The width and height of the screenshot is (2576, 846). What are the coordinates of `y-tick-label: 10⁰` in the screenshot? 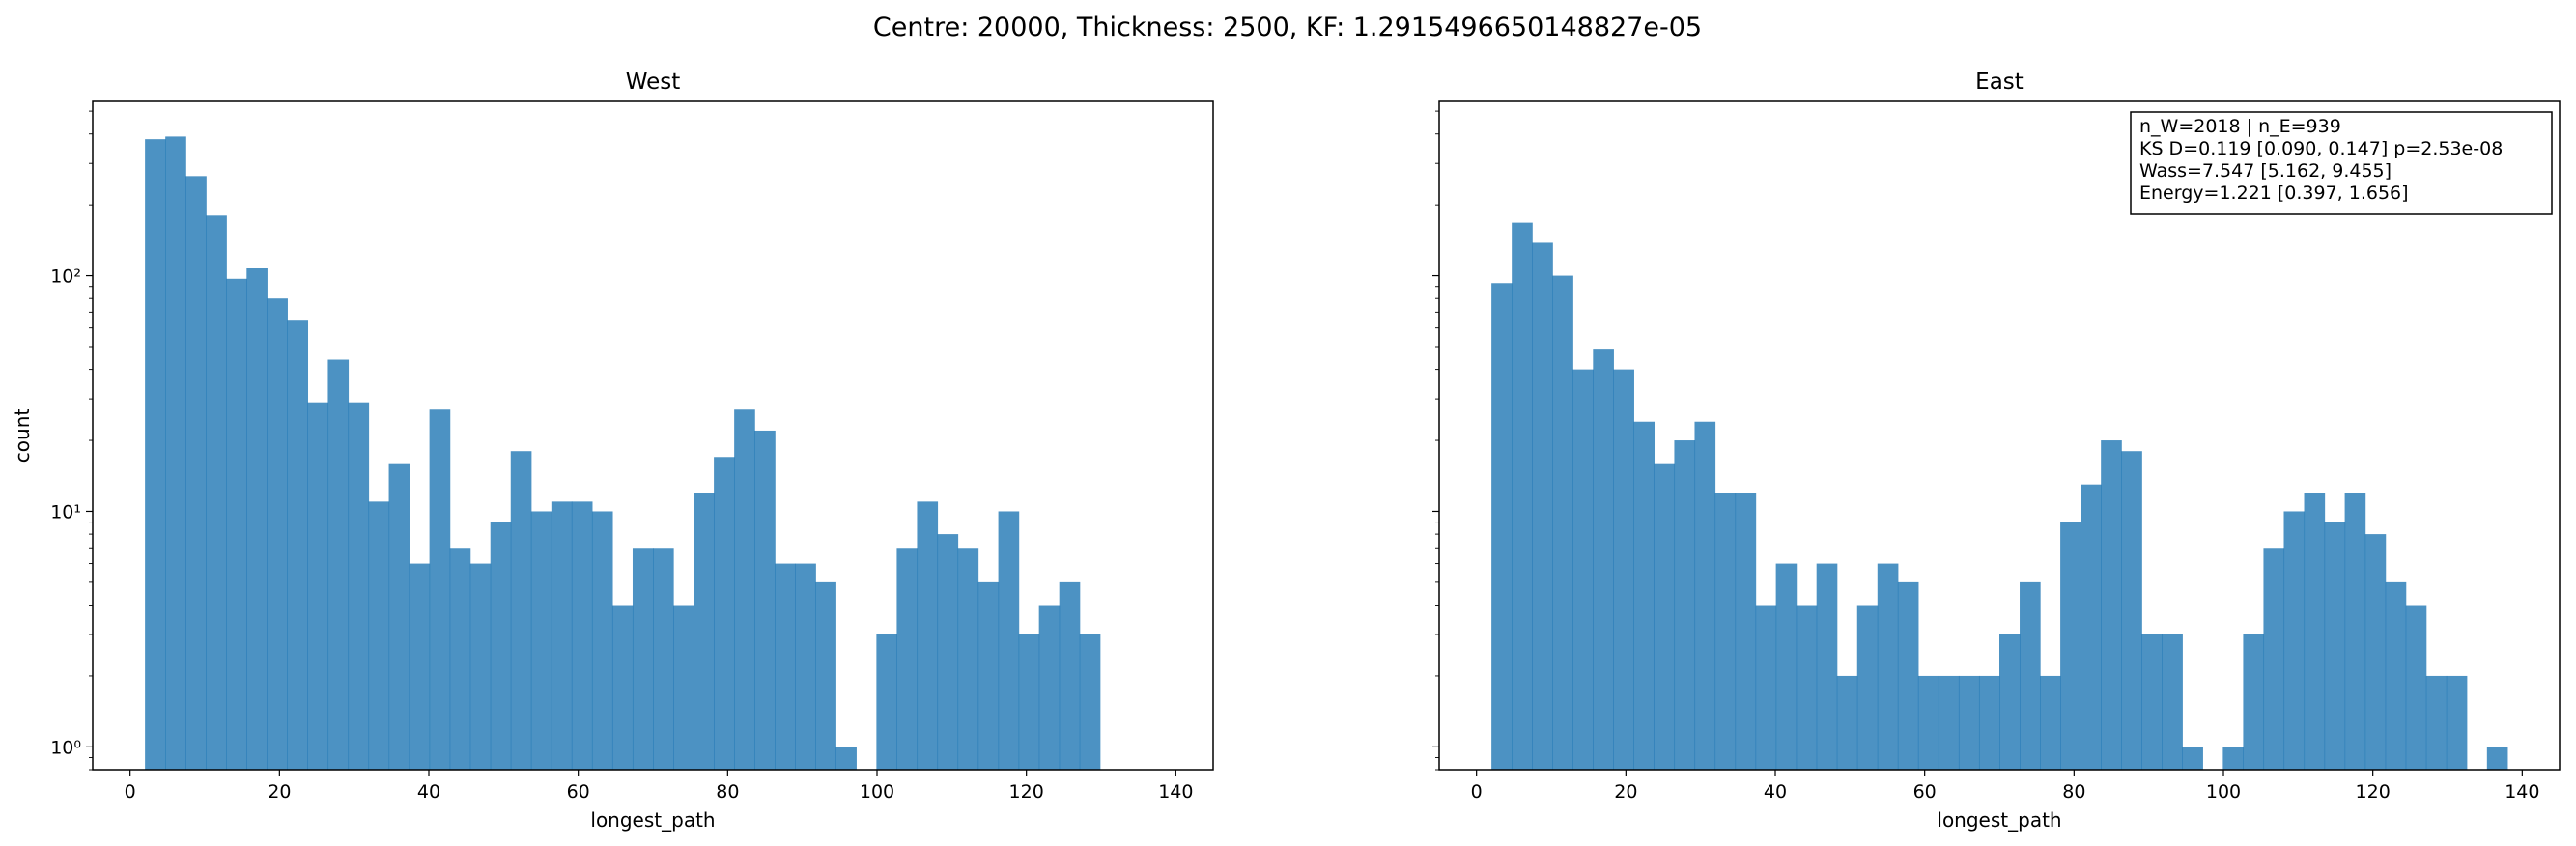 It's located at (65, 747).